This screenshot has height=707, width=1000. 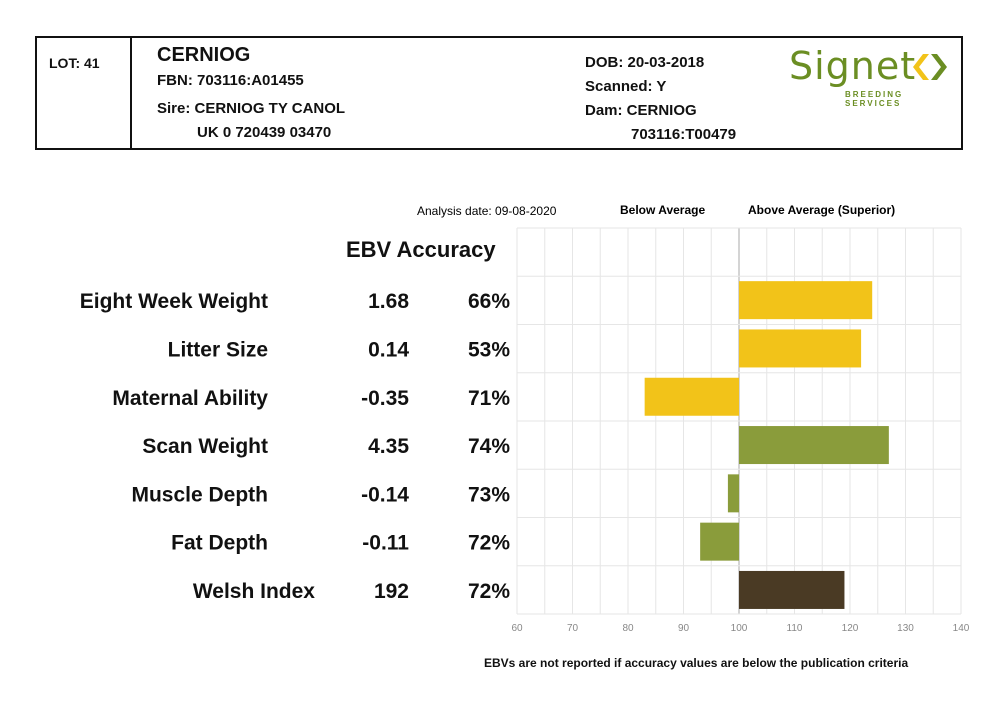 What do you see at coordinates (961, 628) in the screenshot?
I see `x-tick-label: 140` at bounding box center [961, 628].